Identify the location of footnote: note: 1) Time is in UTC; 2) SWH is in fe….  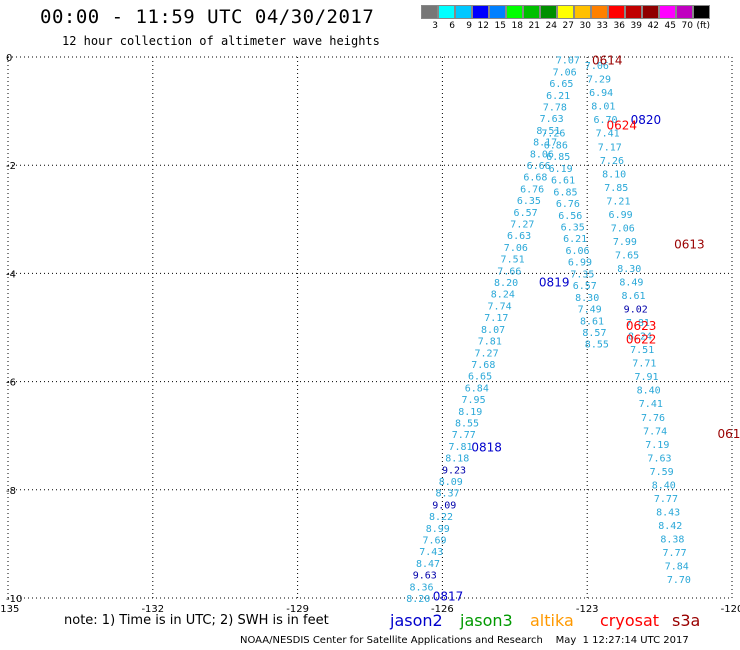
(196, 620).